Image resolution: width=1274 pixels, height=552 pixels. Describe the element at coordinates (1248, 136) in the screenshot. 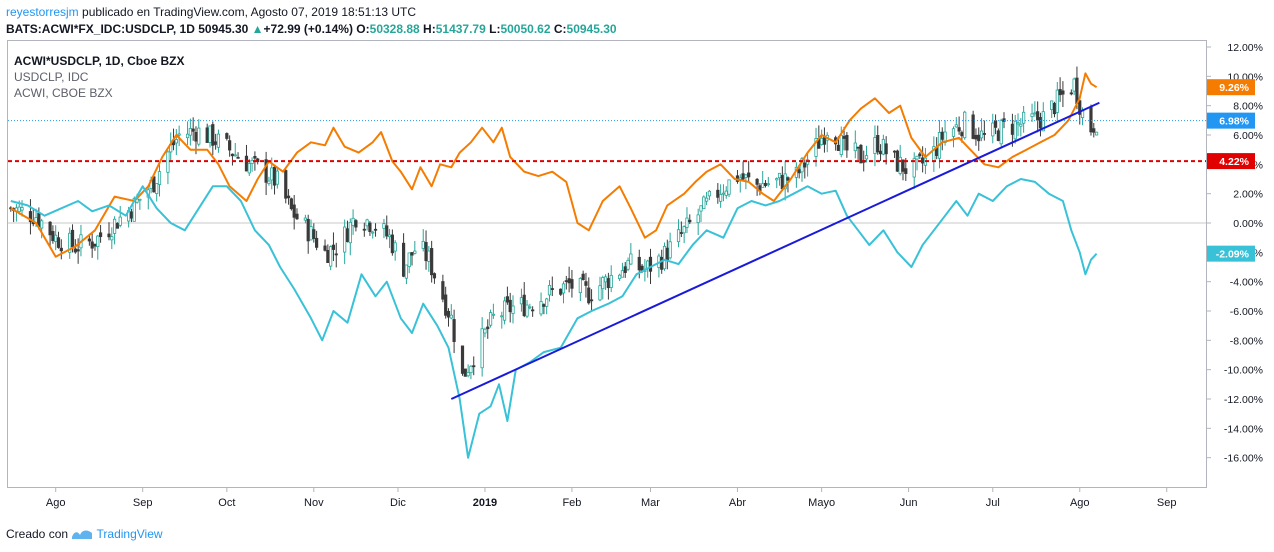

I see `y-tick-label: 6.00%` at that location.